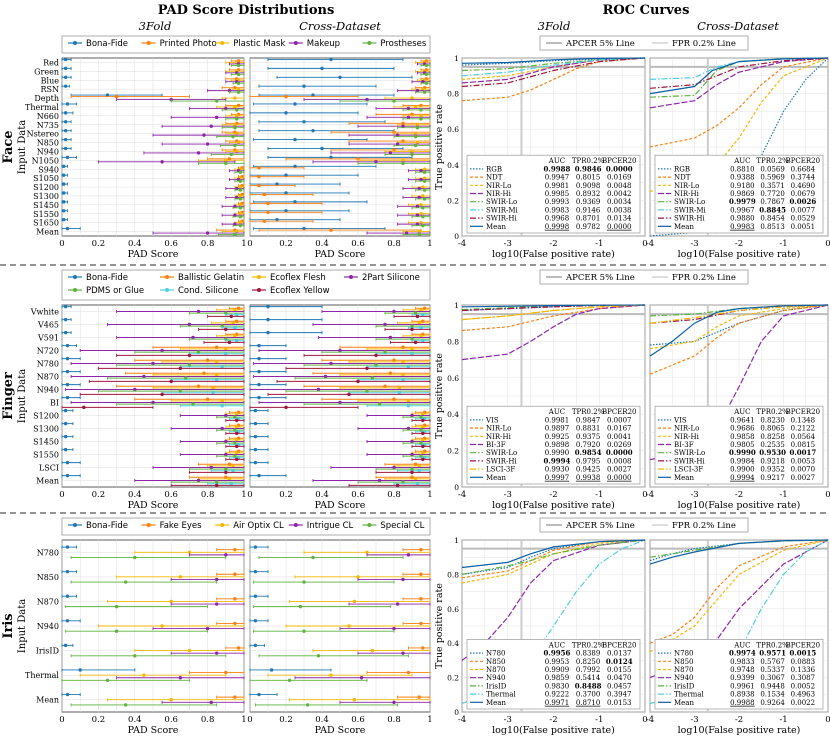 The height and width of the screenshot is (745, 830). I want to click on legend-label: APCER 5% Line, so click(600, 44).